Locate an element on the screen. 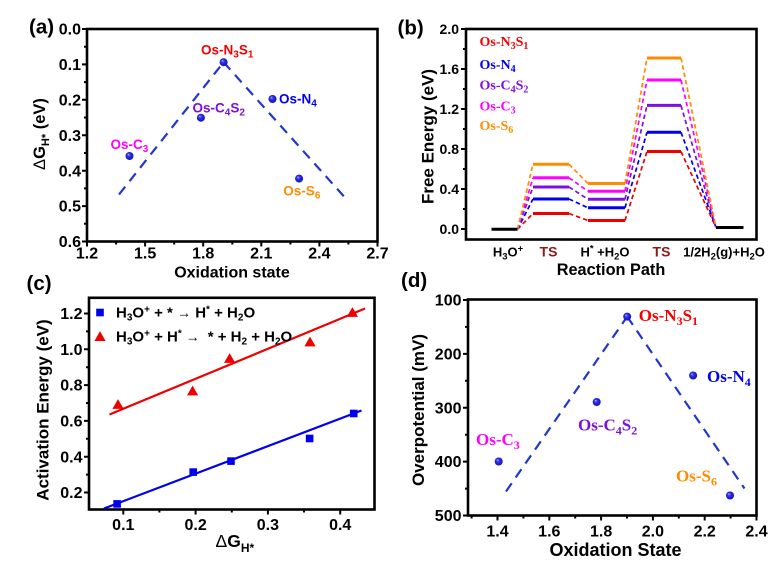  svg-text: 1/2H2(g)+H2O is located at coordinates (724, 254).